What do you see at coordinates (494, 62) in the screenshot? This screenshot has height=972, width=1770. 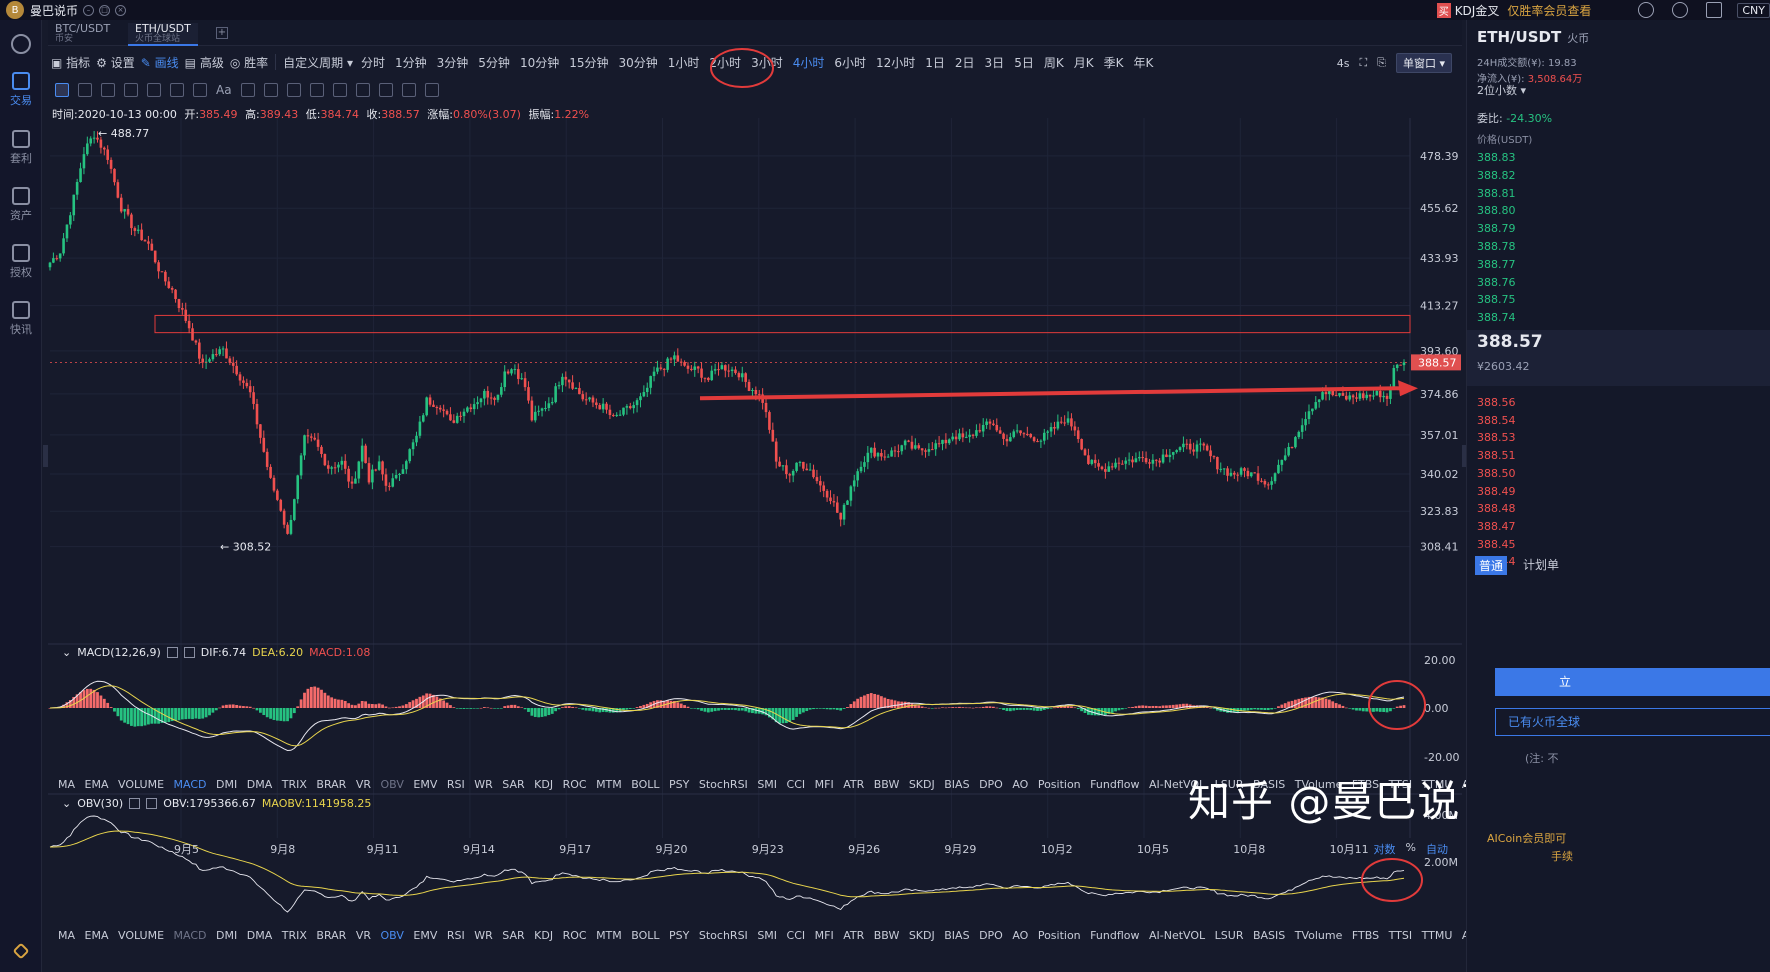 I see `interval-3: 5分钟` at bounding box center [494, 62].